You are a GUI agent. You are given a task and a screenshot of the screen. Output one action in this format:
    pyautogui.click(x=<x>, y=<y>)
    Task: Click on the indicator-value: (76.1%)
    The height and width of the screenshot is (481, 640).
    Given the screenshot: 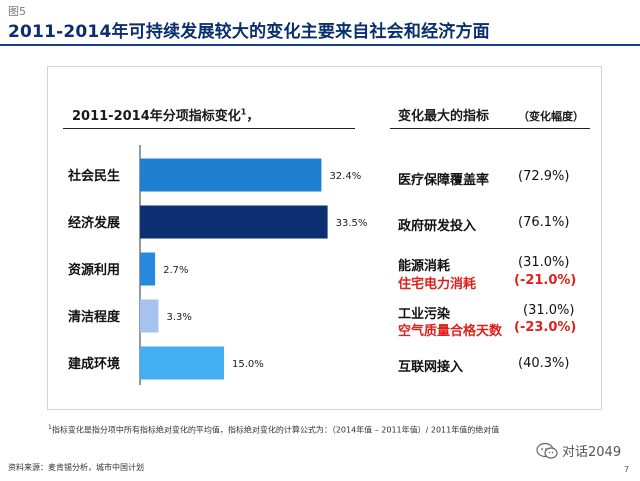 What is the action you would take?
    pyautogui.click(x=544, y=222)
    